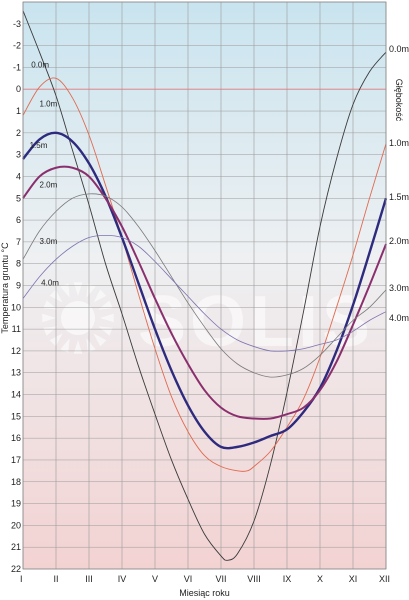 Image resolution: width=409 pixels, height=600 pixels. I want to click on y-tick-label: -3, so click(17, 24).